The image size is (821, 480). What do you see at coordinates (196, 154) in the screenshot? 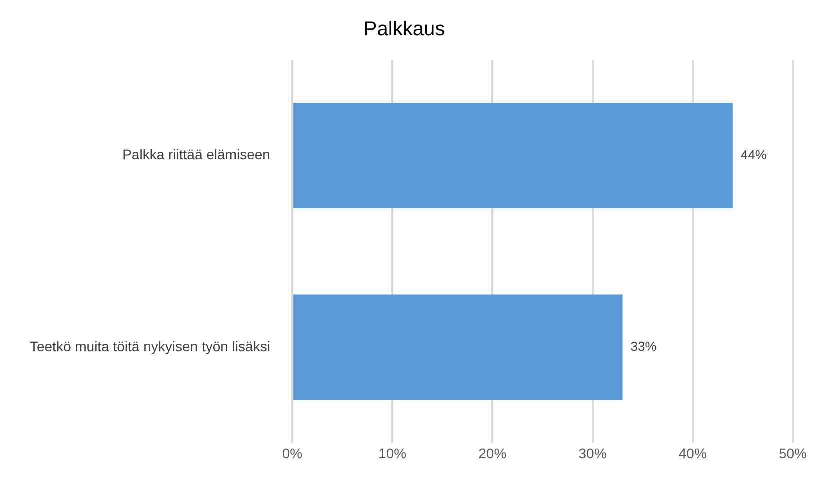
I see `y-tick-label: Palkka riittää elämiseen` at bounding box center [196, 154].